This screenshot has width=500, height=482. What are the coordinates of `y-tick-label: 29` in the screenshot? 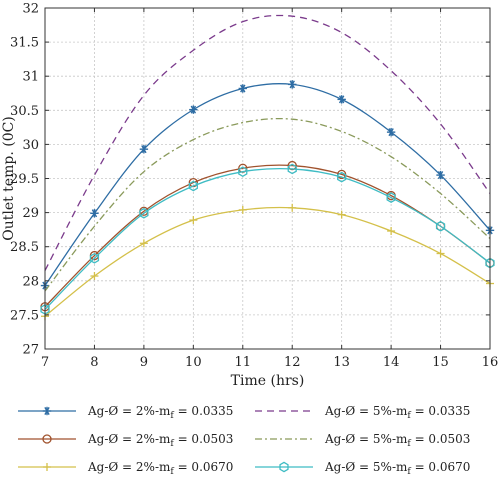 It's located at (30, 213).